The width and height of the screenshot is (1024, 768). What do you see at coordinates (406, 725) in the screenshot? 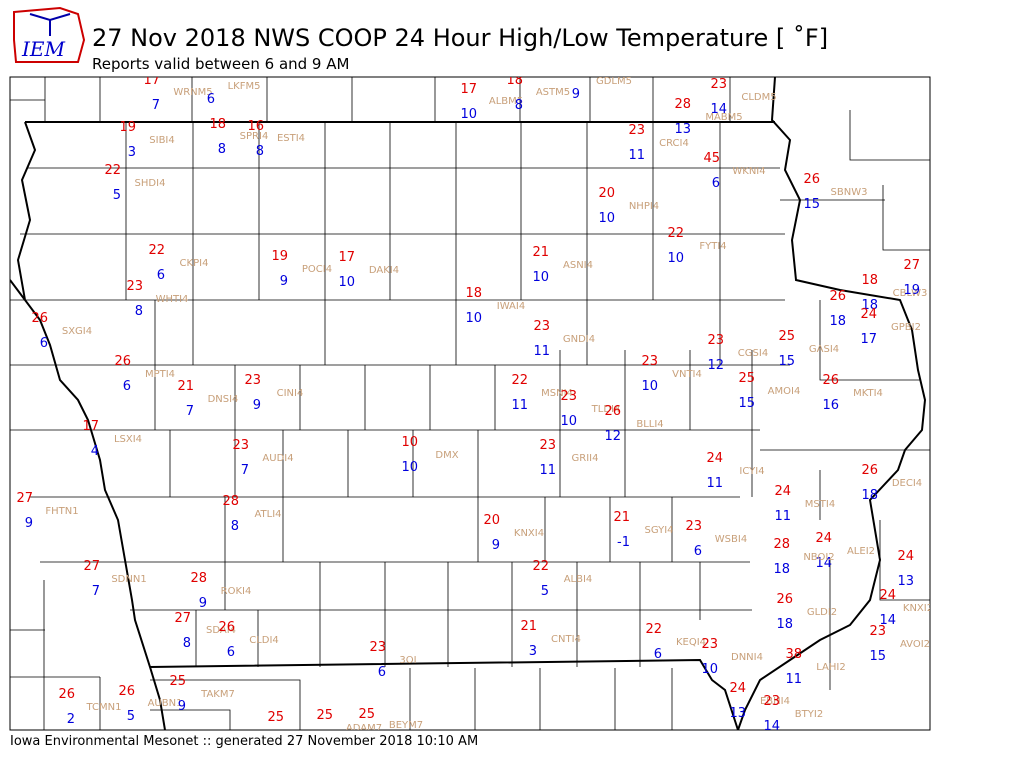
I see `station-id: BEYM7` at bounding box center [406, 725].